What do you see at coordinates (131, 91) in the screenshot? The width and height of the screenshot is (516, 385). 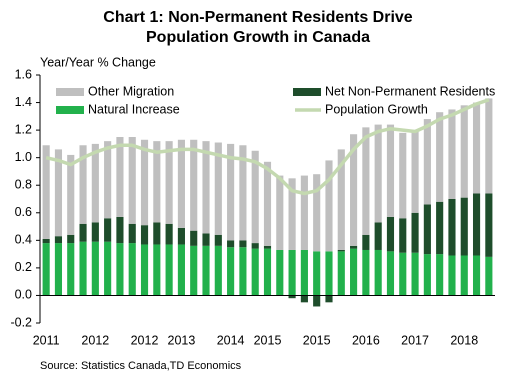 I see `legend-label: Other Migration` at bounding box center [131, 91].